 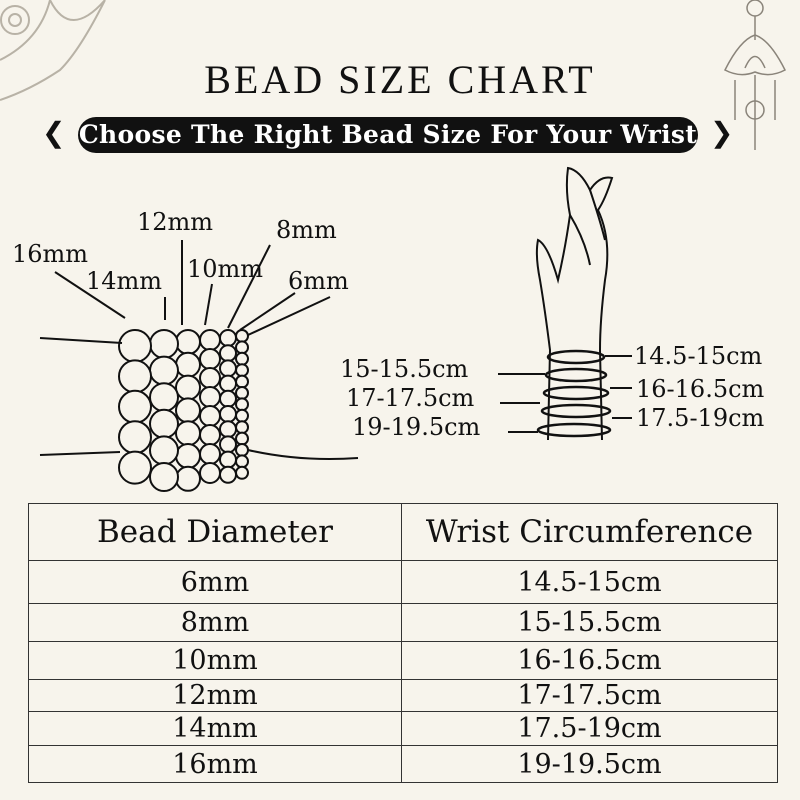 What do you see at coordinates (755, 75) in the screenshot?
I see `lotus-ornament-top-right` at bounding box center [755, 75].